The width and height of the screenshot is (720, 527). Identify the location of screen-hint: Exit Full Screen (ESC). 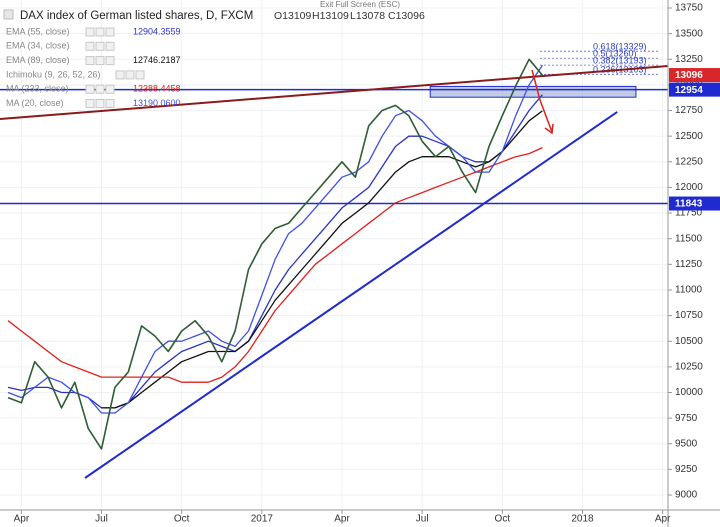
(360, 4).